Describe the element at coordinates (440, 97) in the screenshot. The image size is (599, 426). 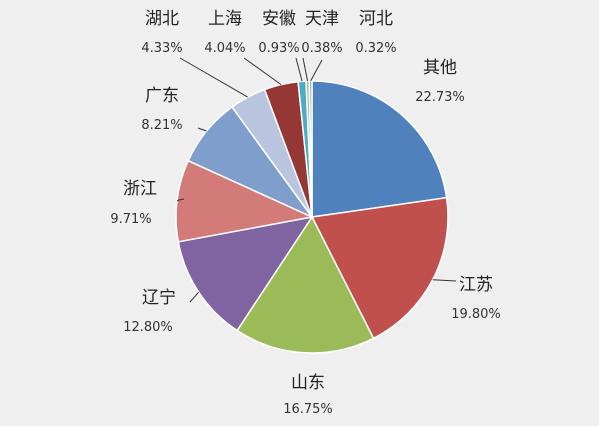
I see `slice-percent-label: 22.73%` at that location.